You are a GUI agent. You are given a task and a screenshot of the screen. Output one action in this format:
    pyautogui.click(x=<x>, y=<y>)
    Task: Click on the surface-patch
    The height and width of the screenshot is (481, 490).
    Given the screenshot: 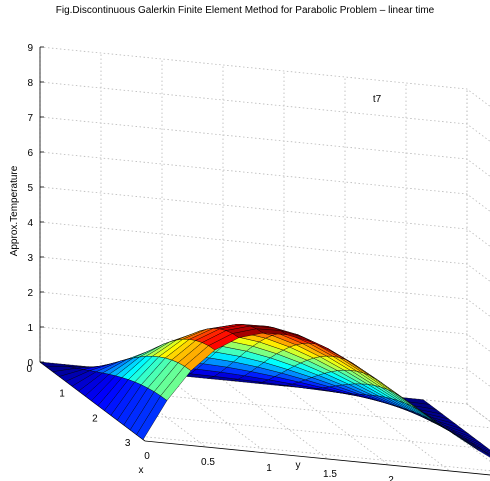 What is the action you would take?
    pyautogui.click(x=152, y=417)
    